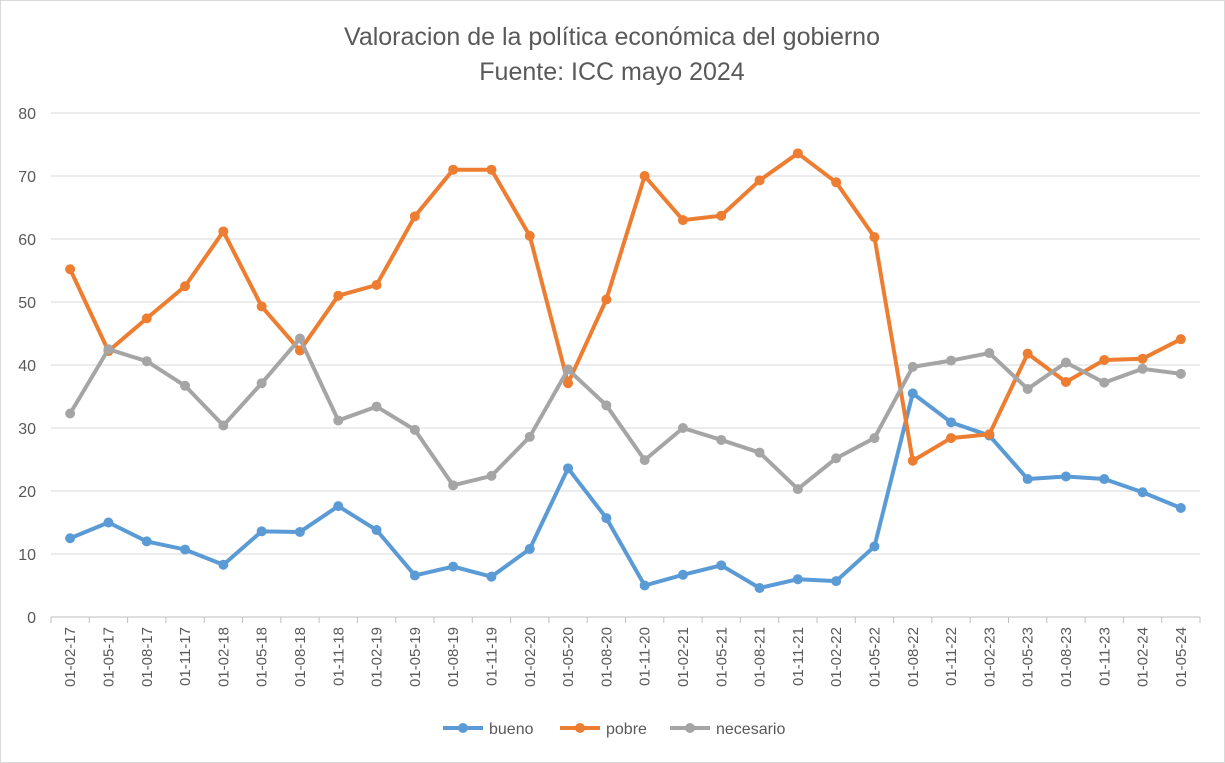  What do you see at coordinates (603, 729) in the screenshot?
I see `legend-item-pobre: pobre` at bounding box center [603, 729].